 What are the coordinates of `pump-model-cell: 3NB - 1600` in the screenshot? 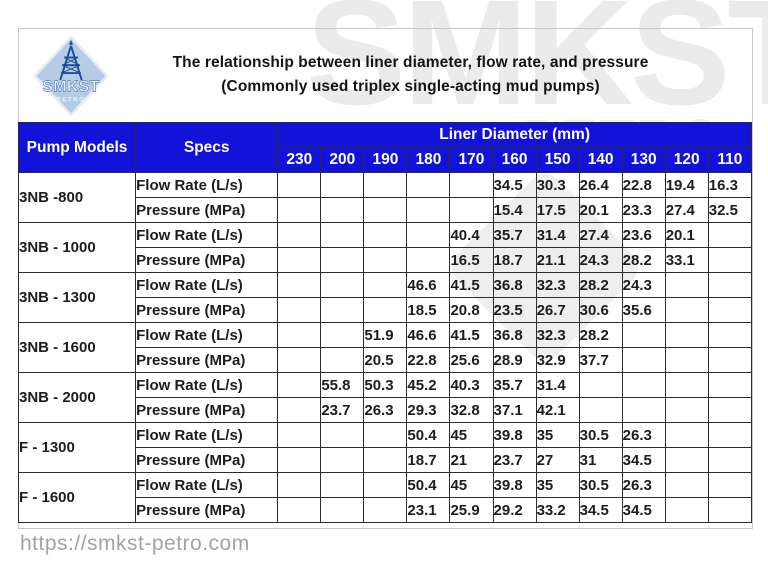 It's located at (77, 347).